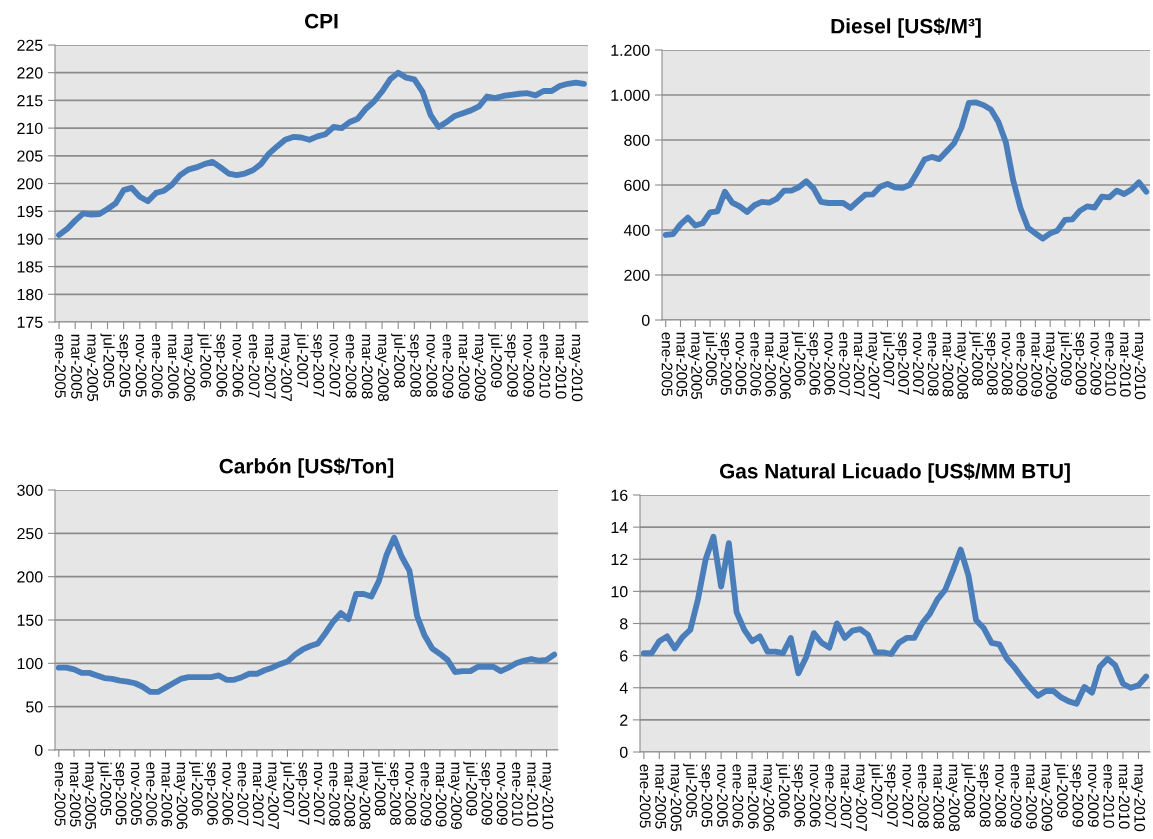 This screenshot has width=1153, height=839. What do you see at coordinates (623, 752) in the screenshot?
I see `y-tick-label: 0` at bounding box center [623, 752].